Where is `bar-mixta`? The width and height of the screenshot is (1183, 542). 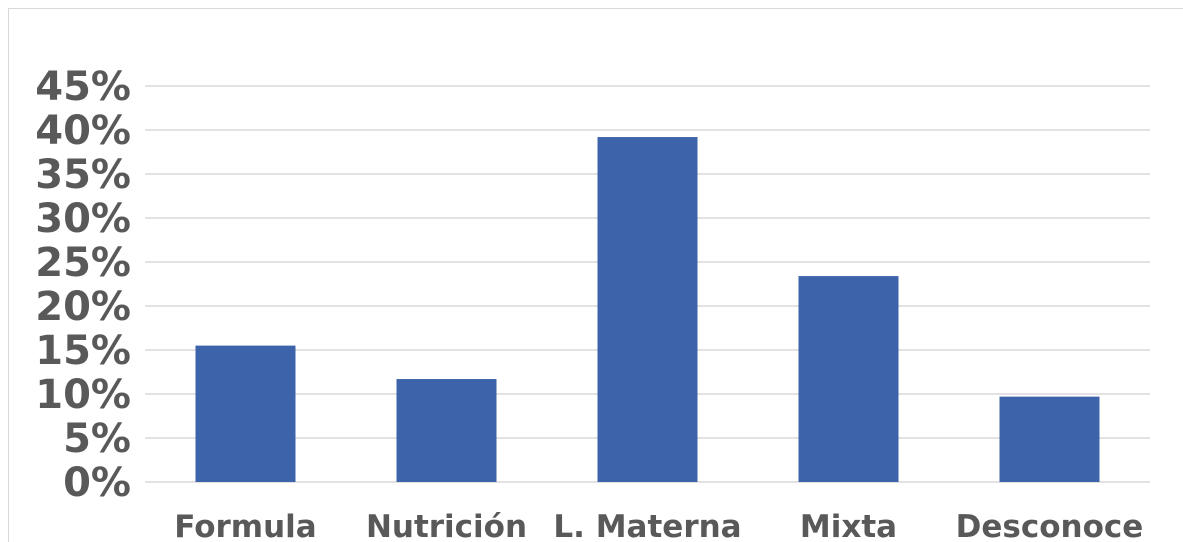
bar-mixta is located at coordinates (848, 379).